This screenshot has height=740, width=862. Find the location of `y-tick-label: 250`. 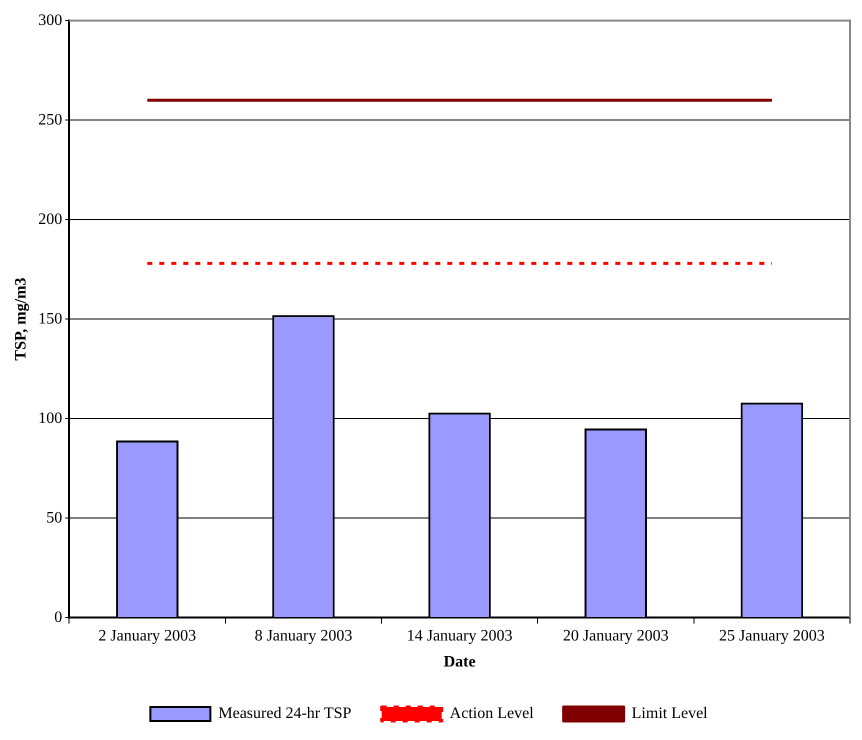

y-tick-label: 250 is located at coordinates (50, 119).